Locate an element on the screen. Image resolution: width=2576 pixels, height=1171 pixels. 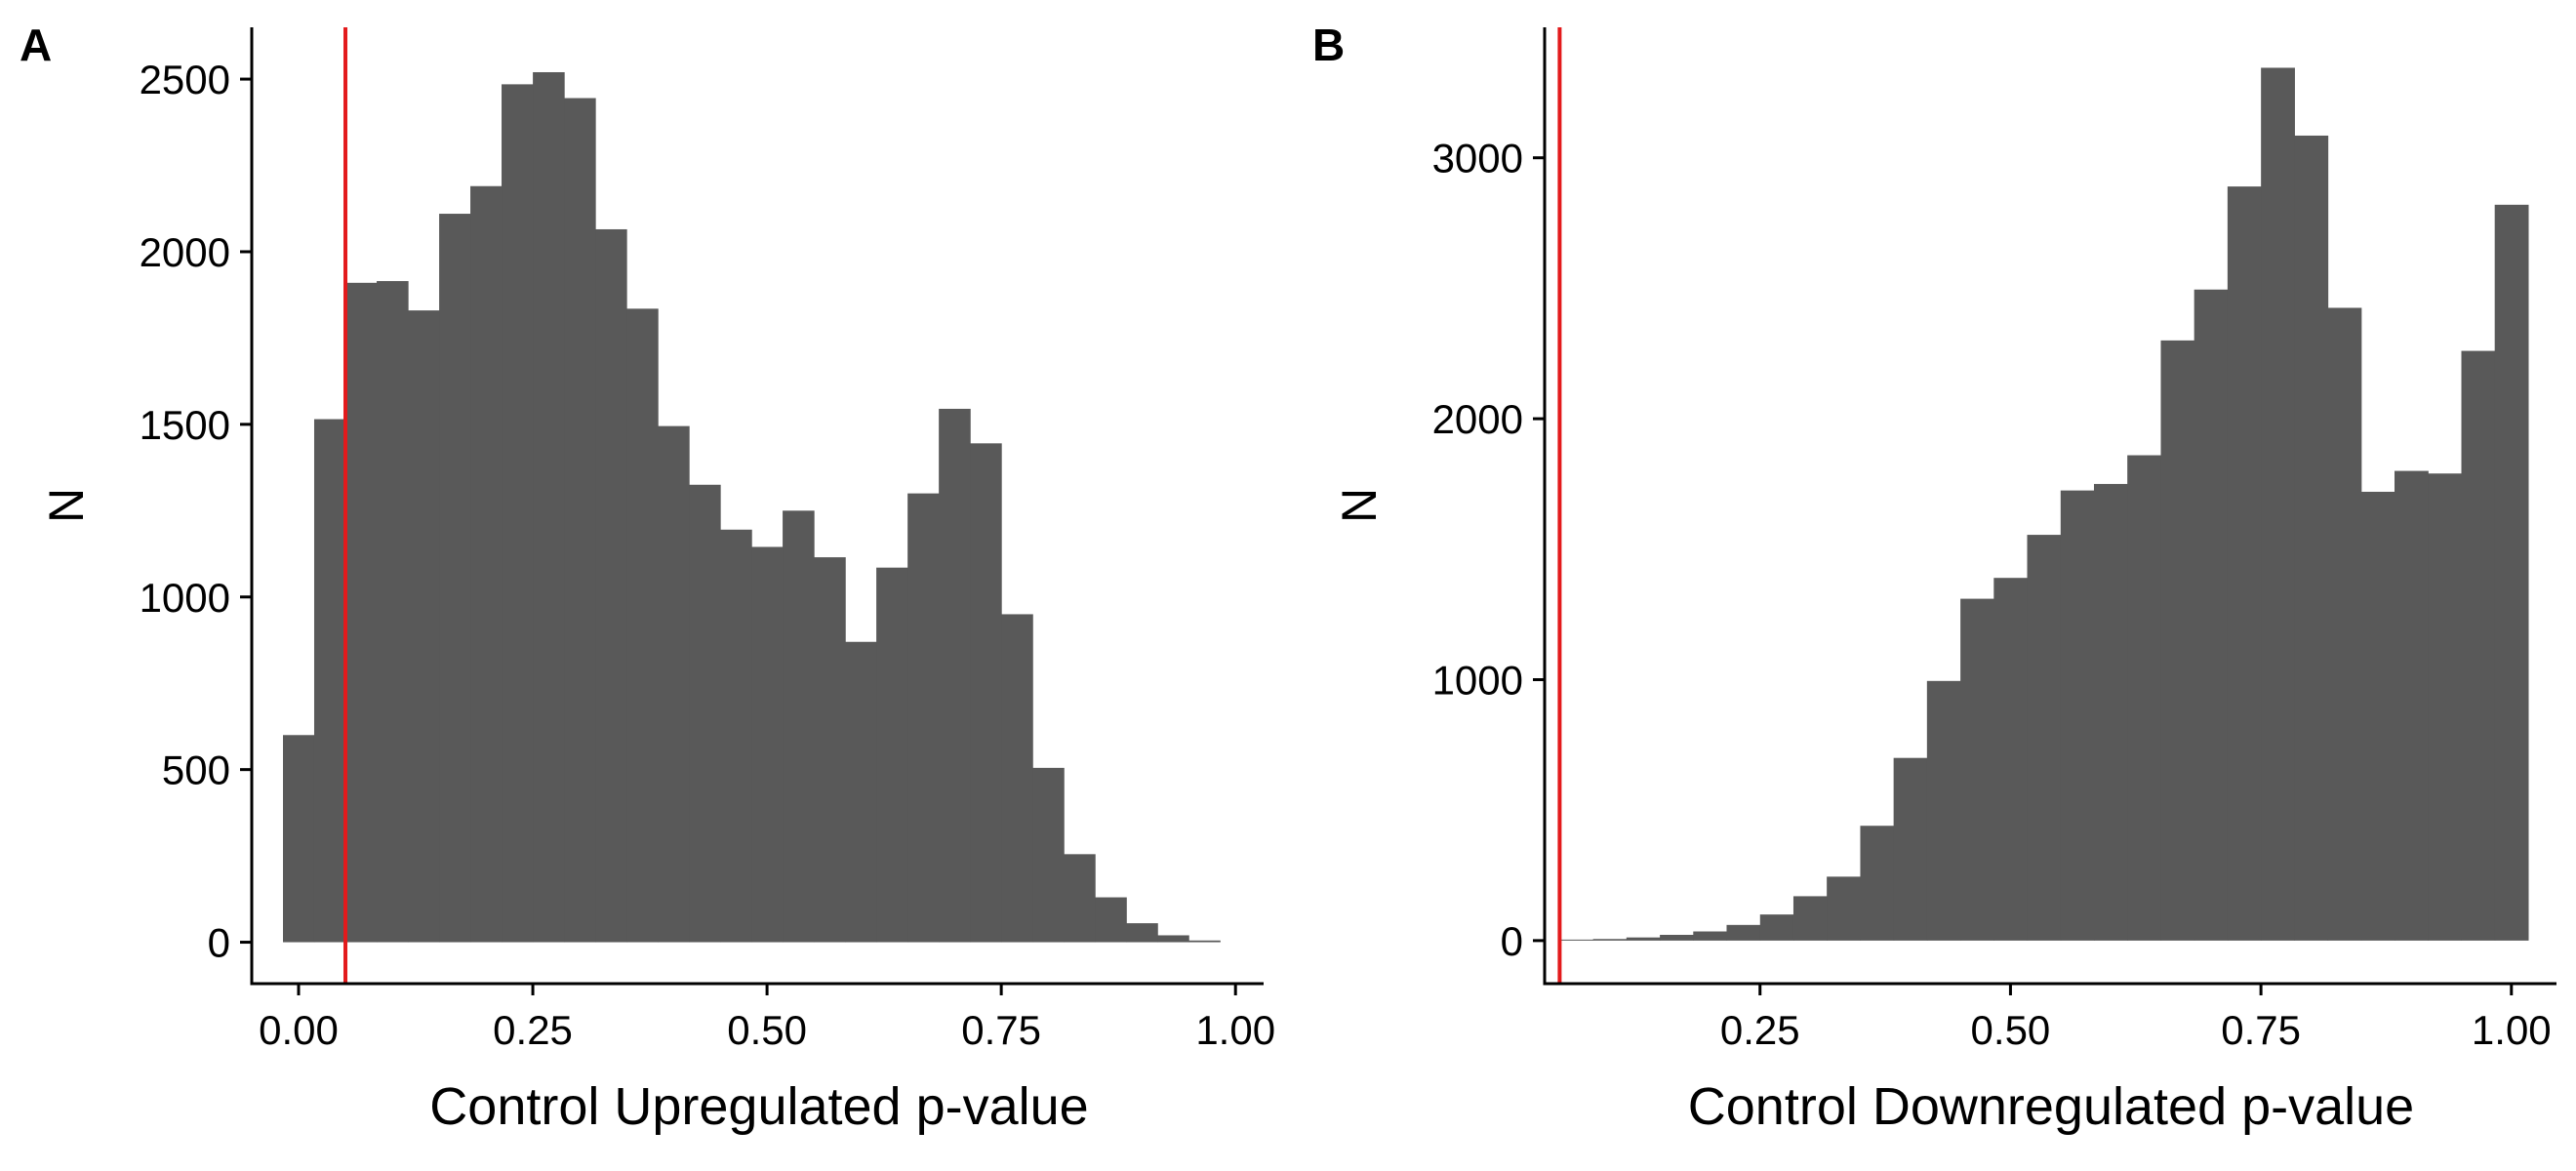
panel-b-label: B is located at coordinates (1328, 45).